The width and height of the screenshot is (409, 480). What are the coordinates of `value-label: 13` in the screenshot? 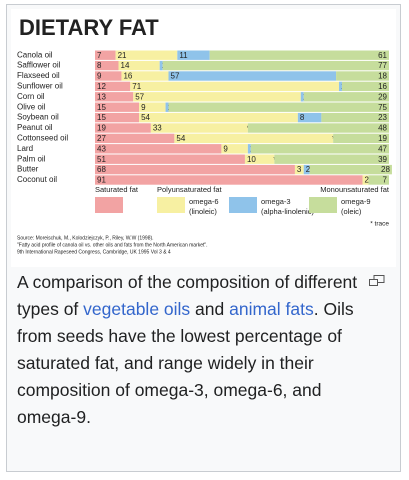 It's located at (101, 96).